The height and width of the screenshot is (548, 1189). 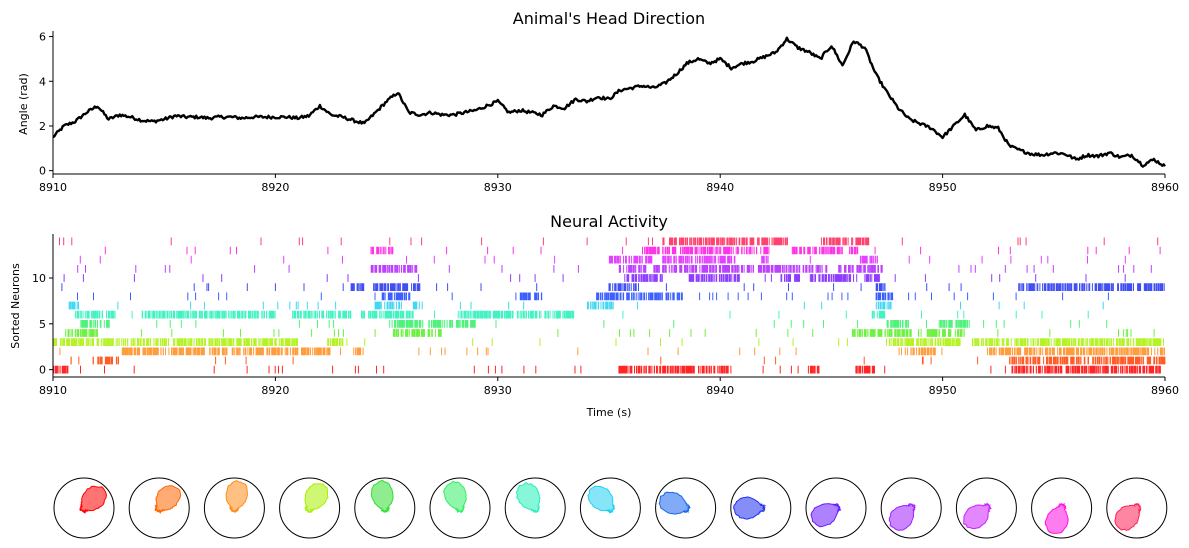 I want to click on neural-activity-ylabel: Sorted Neurons, so click(x=15, y=306).